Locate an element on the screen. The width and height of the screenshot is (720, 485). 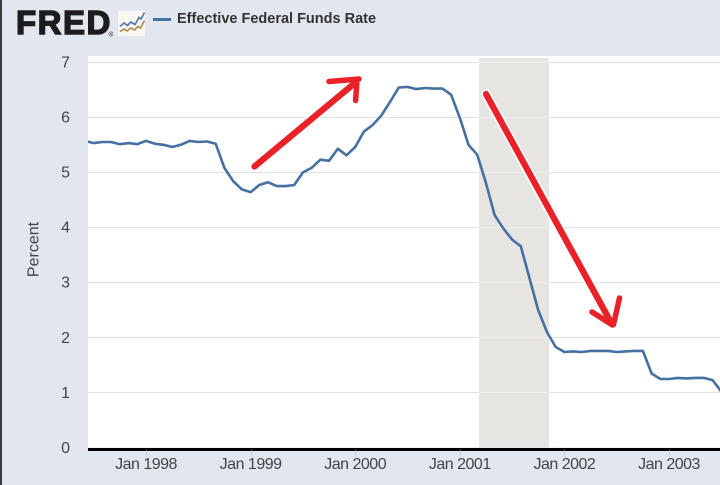
svg-text: 4 is located at coordinates (65, 228).